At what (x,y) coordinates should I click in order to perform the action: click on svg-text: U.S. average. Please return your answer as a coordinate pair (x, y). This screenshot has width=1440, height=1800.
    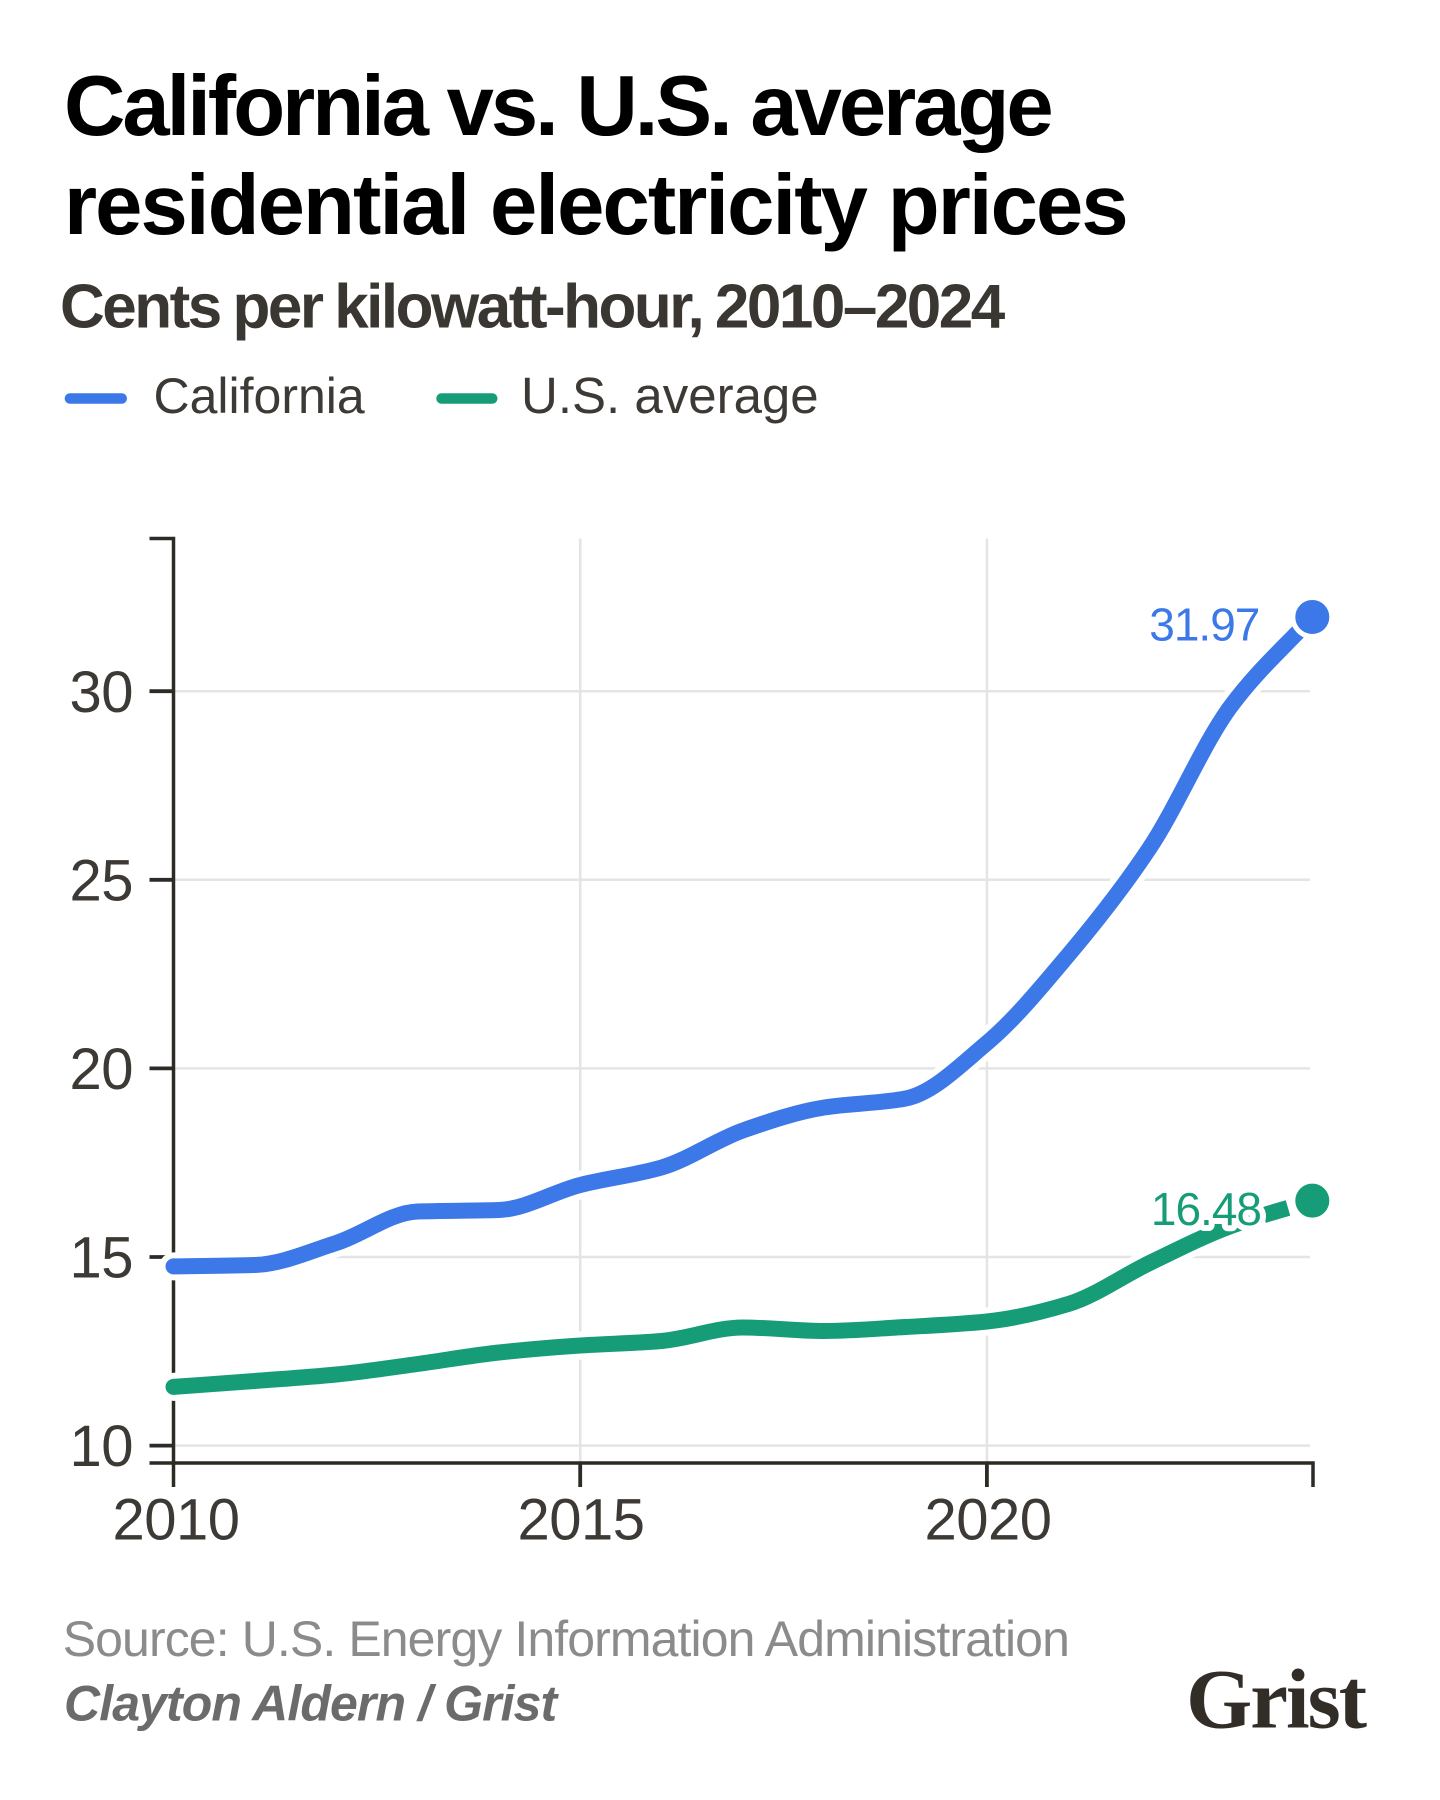
    Looking at the image, I should click on (670, 395).